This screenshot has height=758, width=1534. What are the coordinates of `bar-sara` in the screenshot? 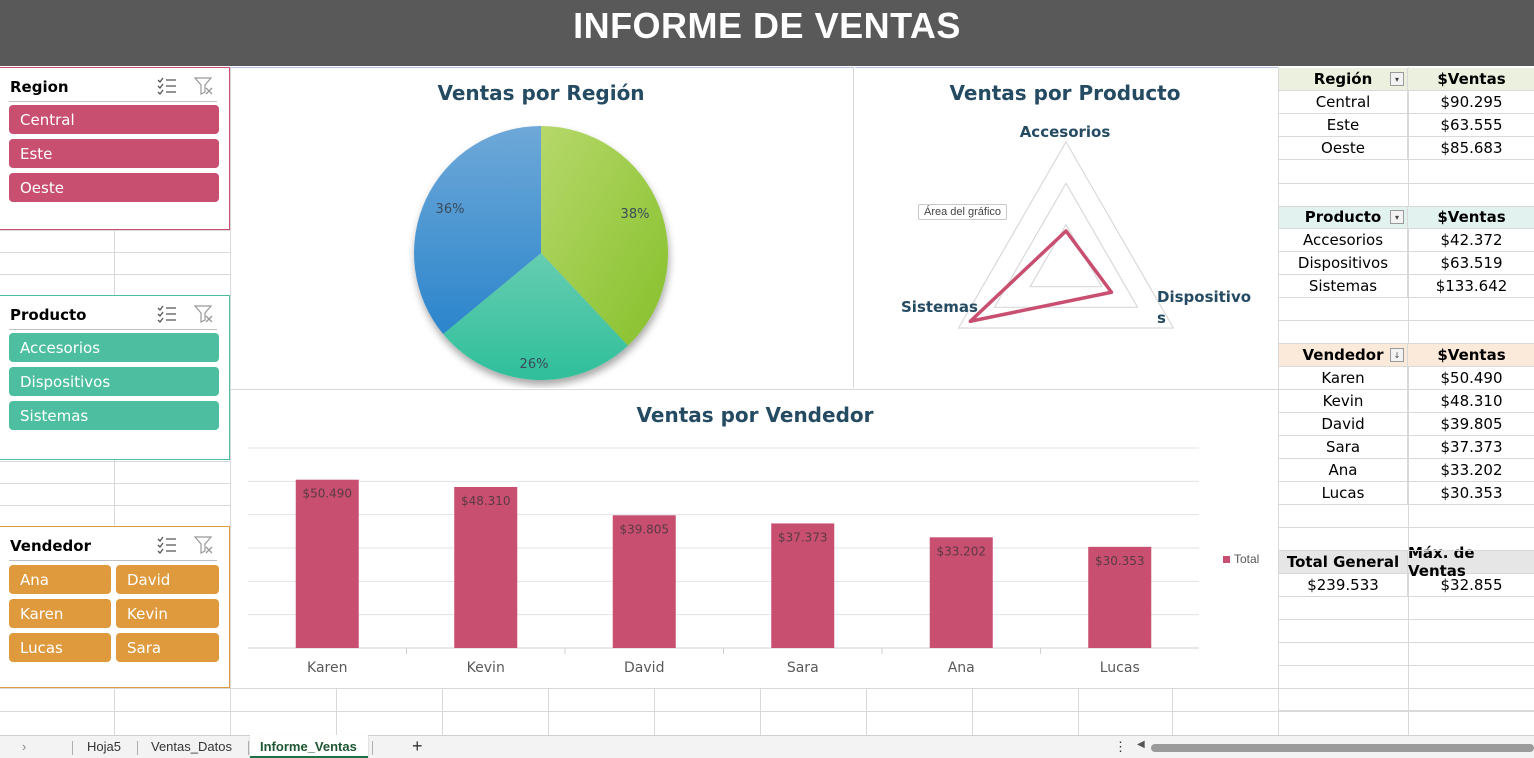 It's located at (803, 585).